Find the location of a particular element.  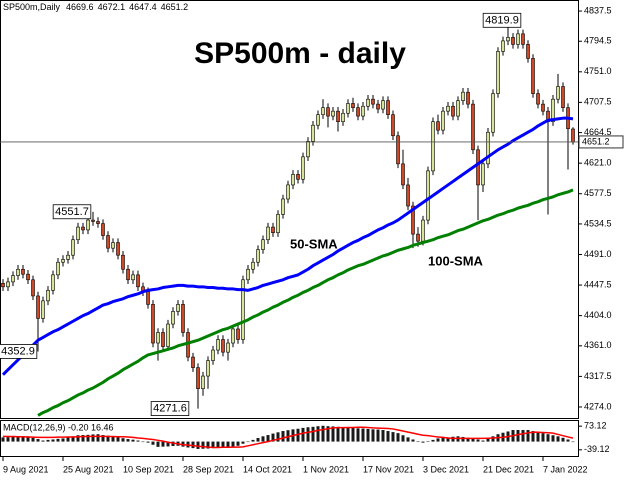

chart-header: SP500m,Daily 4669.6 4672.1 4647.4 4651.2 is located at coordinates (95, 7).